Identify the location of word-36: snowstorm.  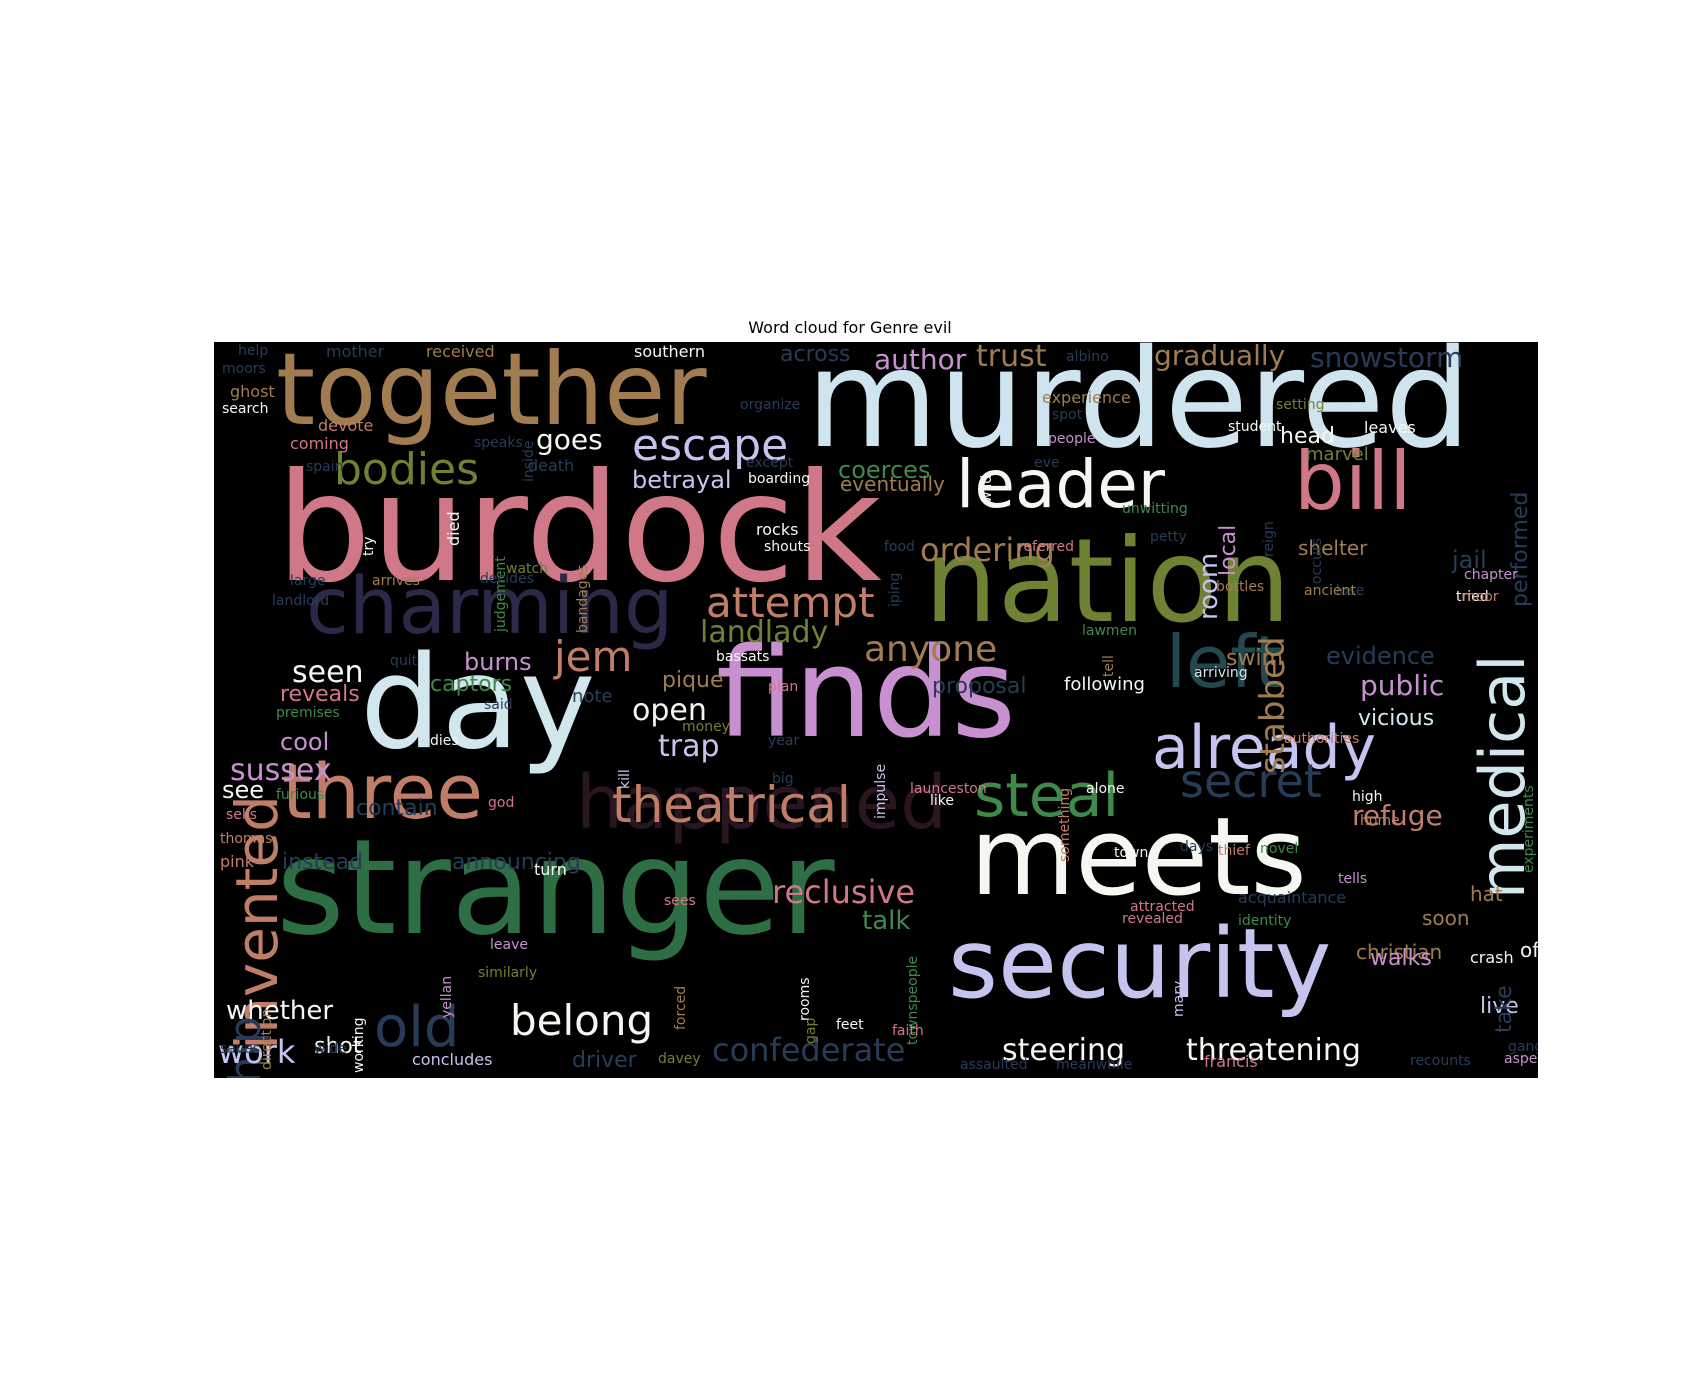
(1387, 358).